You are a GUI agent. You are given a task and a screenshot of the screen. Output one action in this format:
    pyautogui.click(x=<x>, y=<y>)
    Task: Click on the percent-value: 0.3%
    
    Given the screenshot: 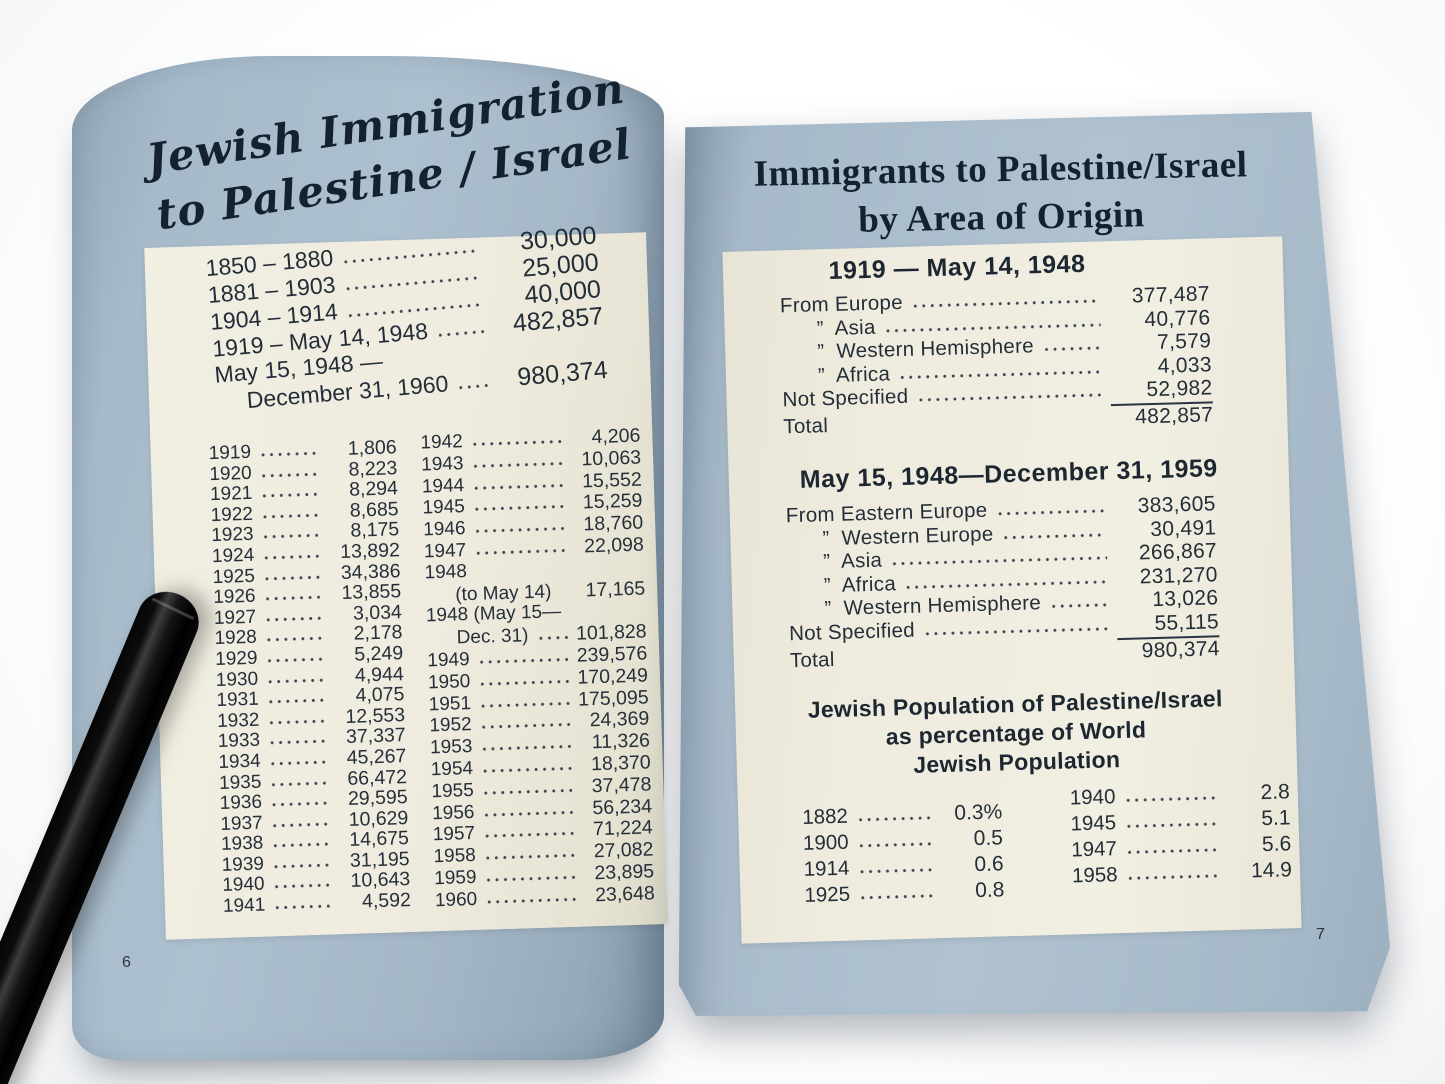 What is the action you would take?
    pyautogui.click(x=978, y=812)
    